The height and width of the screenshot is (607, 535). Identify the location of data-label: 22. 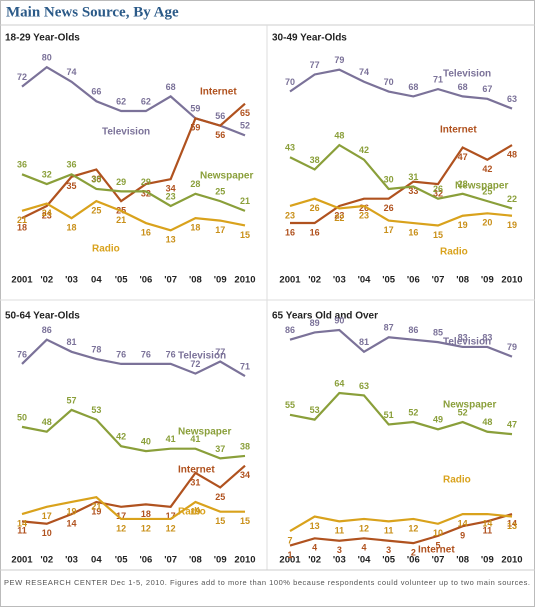
(512, 199).